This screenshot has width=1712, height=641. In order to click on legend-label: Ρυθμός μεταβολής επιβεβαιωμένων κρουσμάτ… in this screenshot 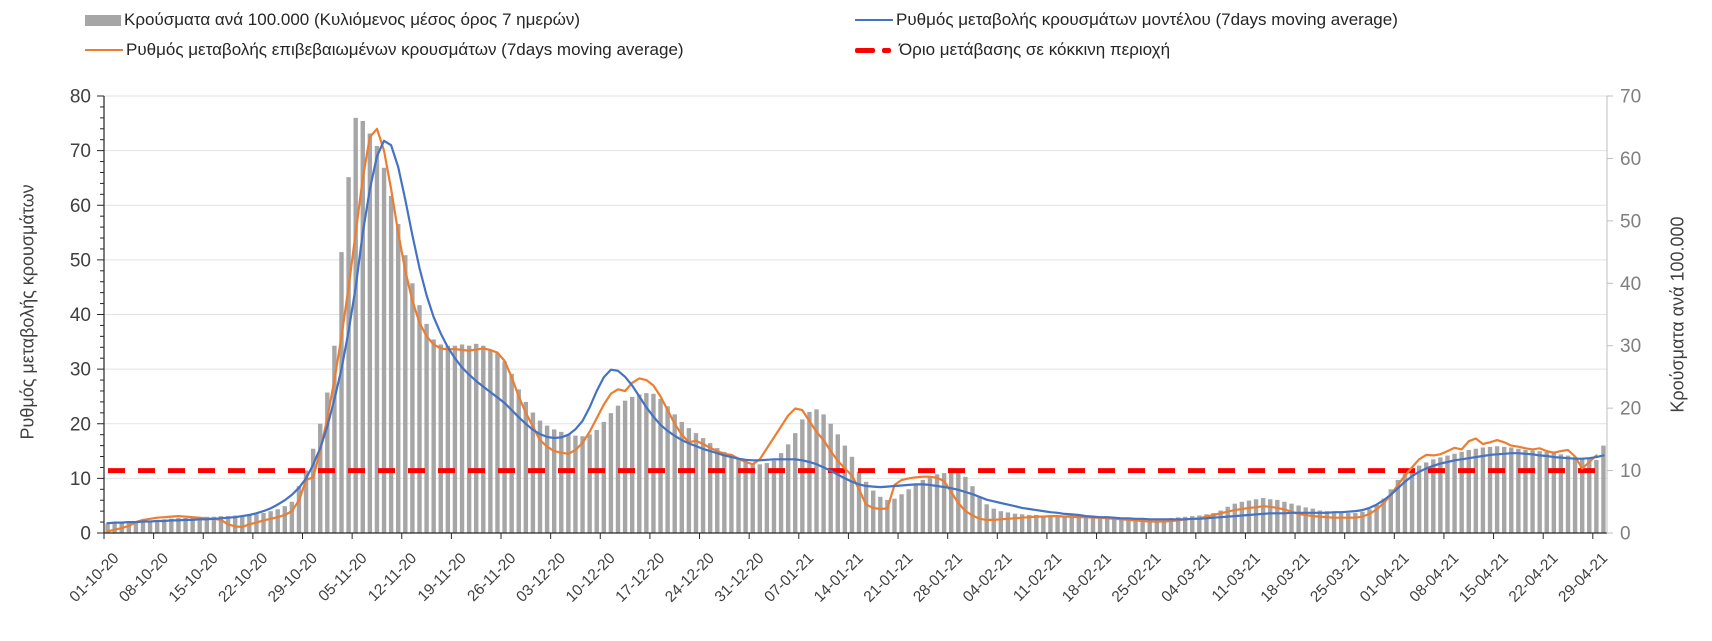, I will do `click(405, 49)`.